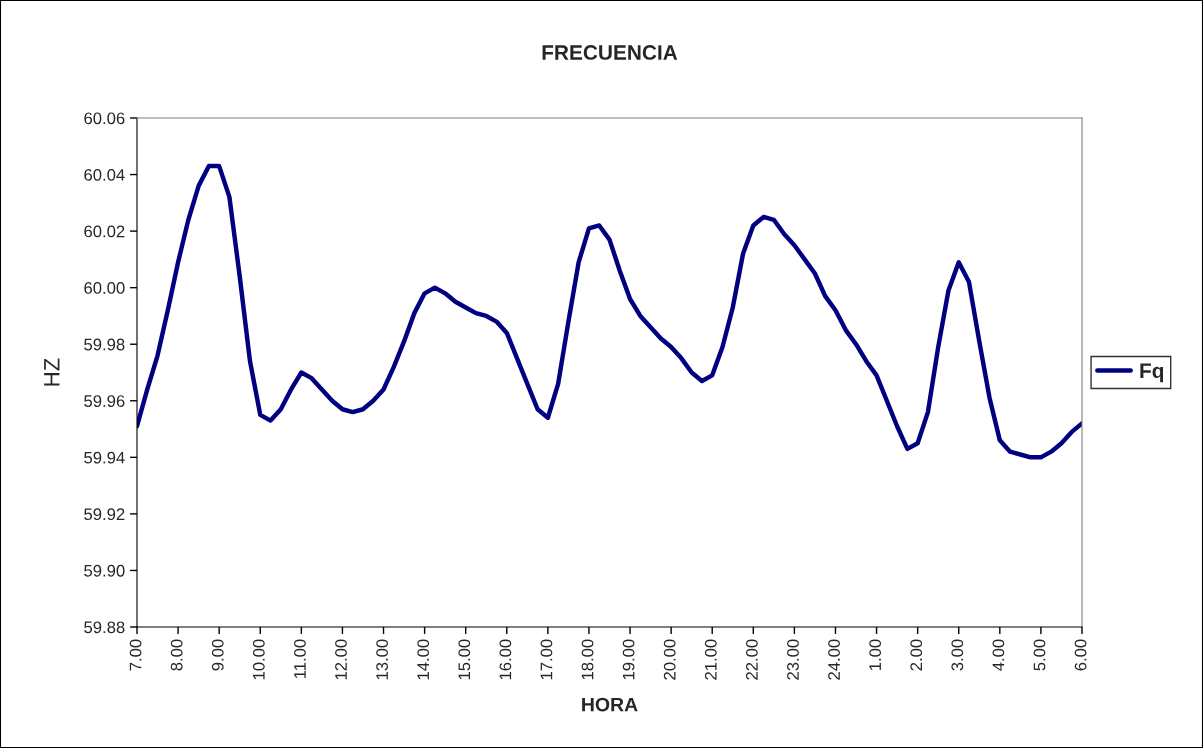 The height and width of the screenshot is (748, 1203). Describe the element at coordinates (104, 401) in the screenshot. I see `y-tick-label: 59.96` at that location.